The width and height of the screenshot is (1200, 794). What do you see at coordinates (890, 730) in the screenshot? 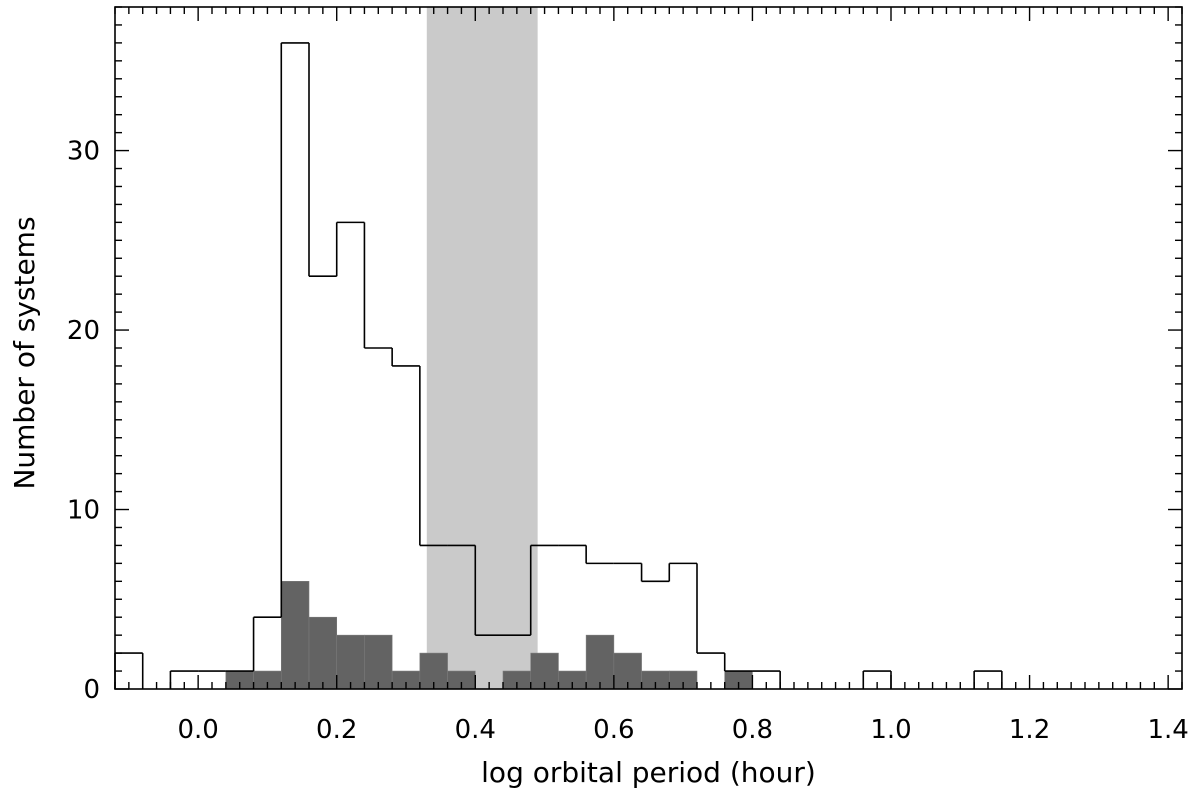
I see `x-tick-label: 1.0` at bounding box center [890, 730].